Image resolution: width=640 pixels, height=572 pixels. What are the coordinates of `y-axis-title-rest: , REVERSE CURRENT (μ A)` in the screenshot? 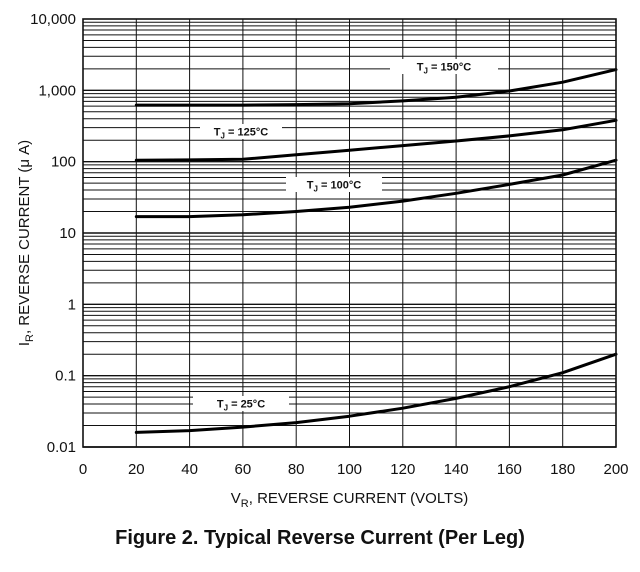 It's located at (24, 237).